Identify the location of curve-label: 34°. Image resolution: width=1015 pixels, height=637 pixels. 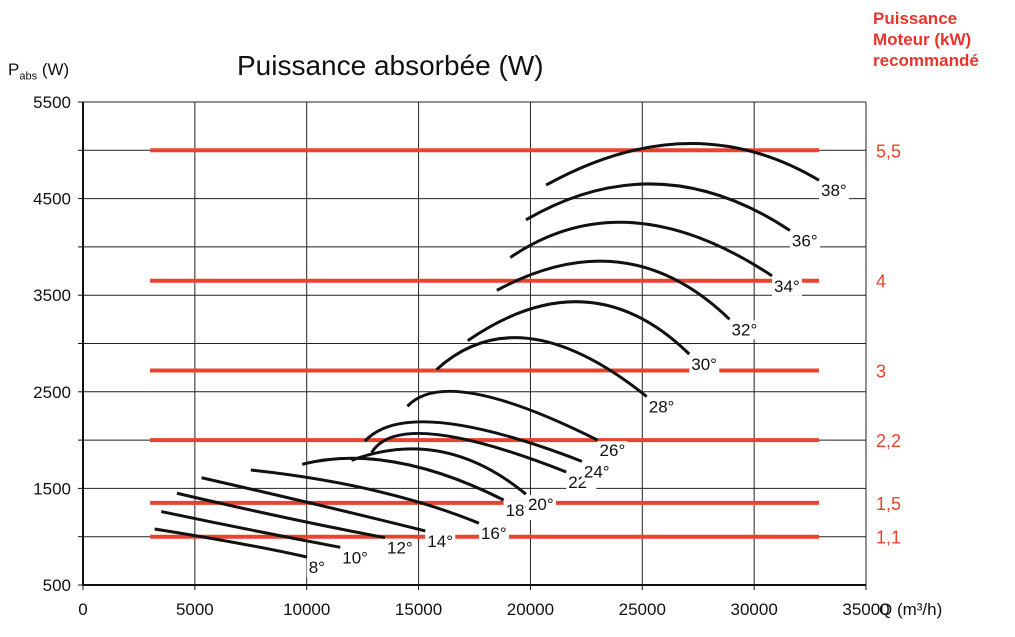
(787, 286).